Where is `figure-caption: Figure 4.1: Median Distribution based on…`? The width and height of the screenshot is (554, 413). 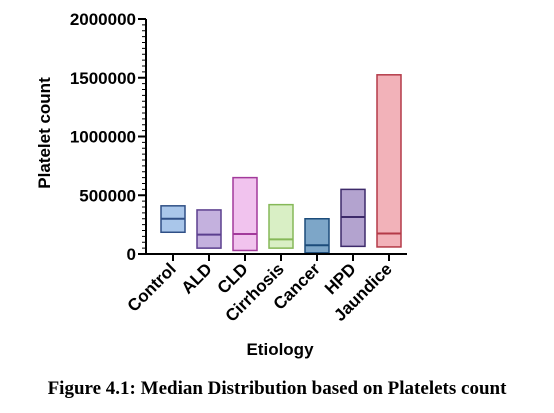
figure-caption: Figure 4.1: Median Distribution based on… is located at coordinates (277, 388).